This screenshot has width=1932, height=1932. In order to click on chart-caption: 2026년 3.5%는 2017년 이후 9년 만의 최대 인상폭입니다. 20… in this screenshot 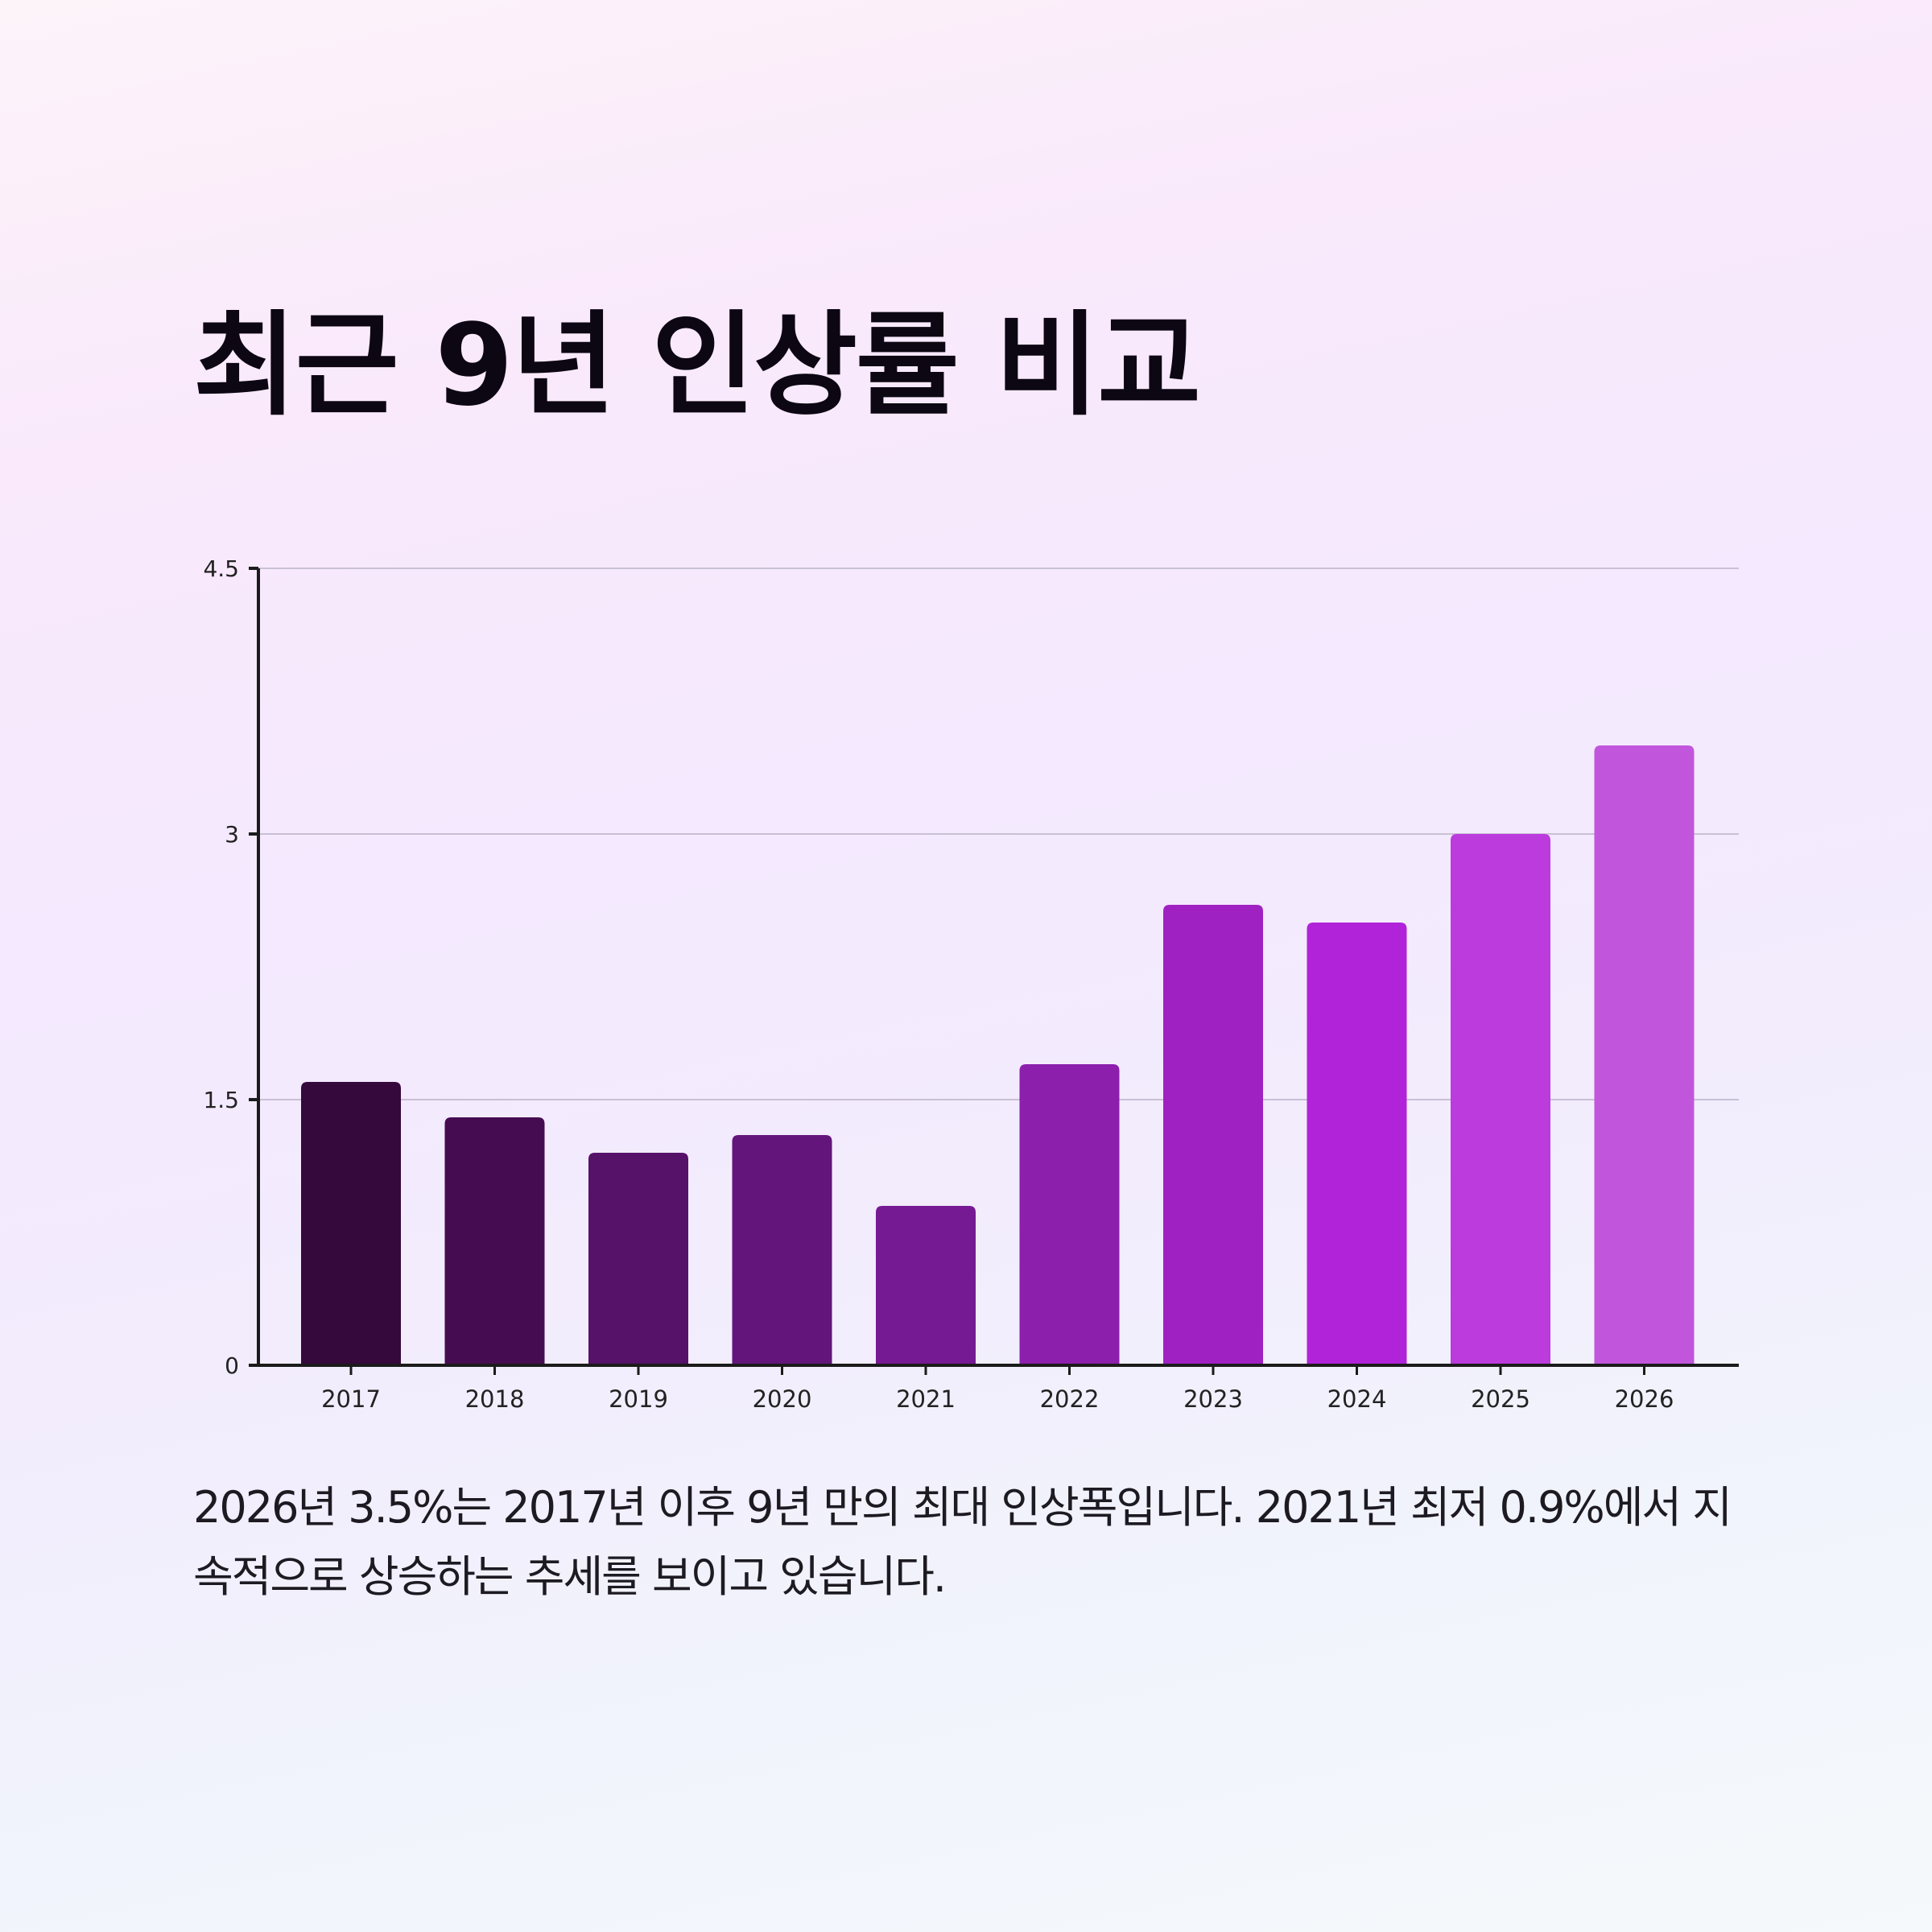, I will do `click(962, 1542)`.